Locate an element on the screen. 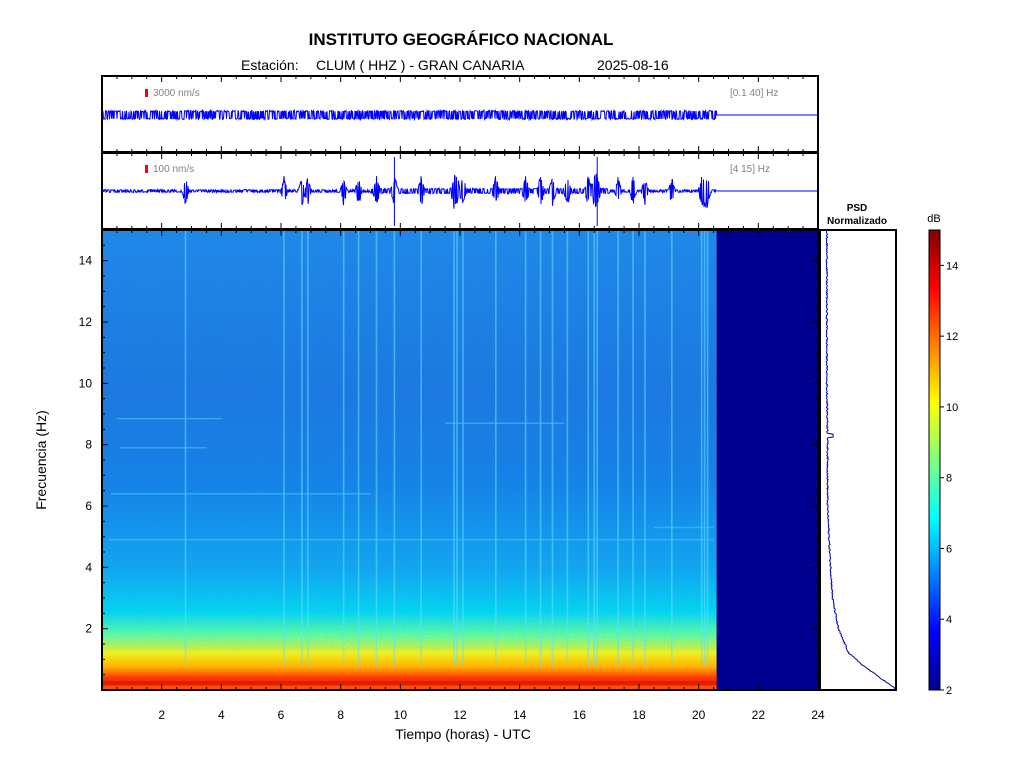 This screenshot has height=768, width=1024. x-tick-label: 6 is located at coordinates (281, 715).